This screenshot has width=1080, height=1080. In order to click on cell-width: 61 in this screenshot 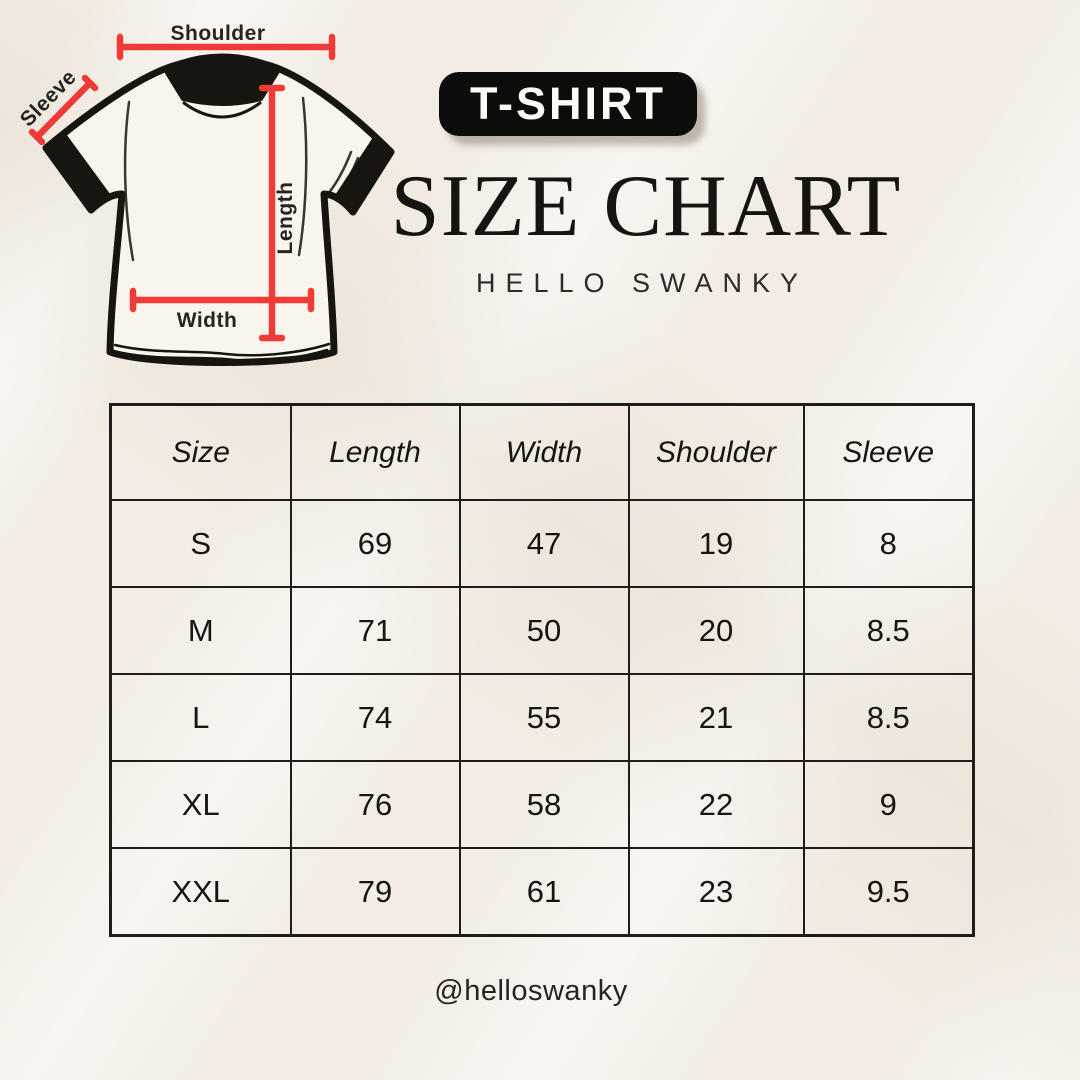, I will do `click(544, 892)`.